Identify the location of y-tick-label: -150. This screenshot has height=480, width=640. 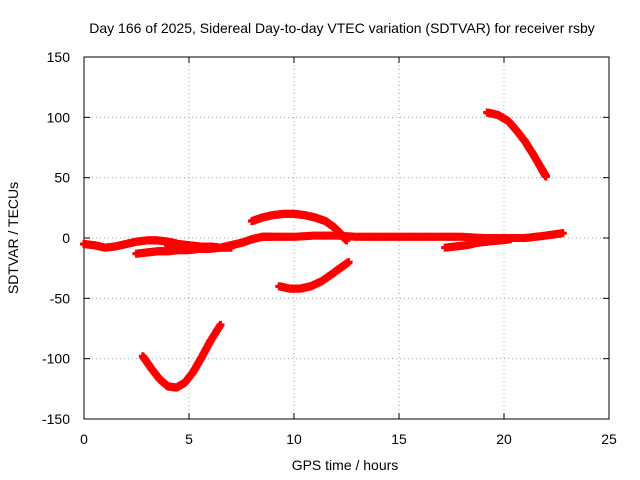
(56, 419).